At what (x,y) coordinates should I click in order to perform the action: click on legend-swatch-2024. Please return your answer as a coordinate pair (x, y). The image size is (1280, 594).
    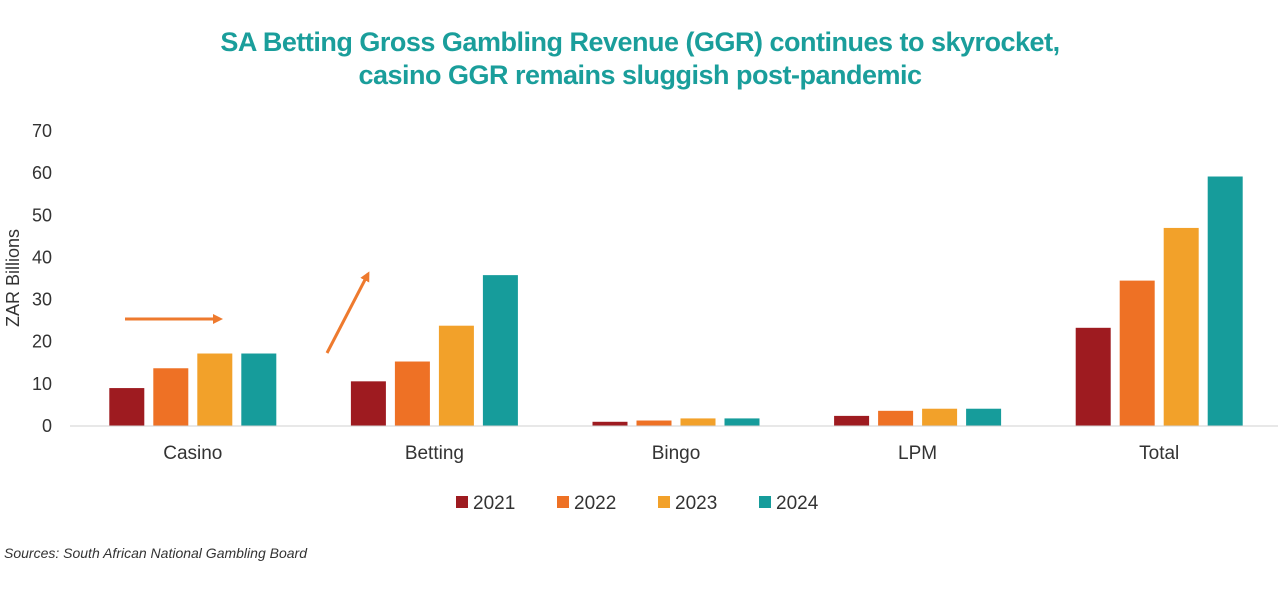
    Looking at the image, I should click on (765, 502).